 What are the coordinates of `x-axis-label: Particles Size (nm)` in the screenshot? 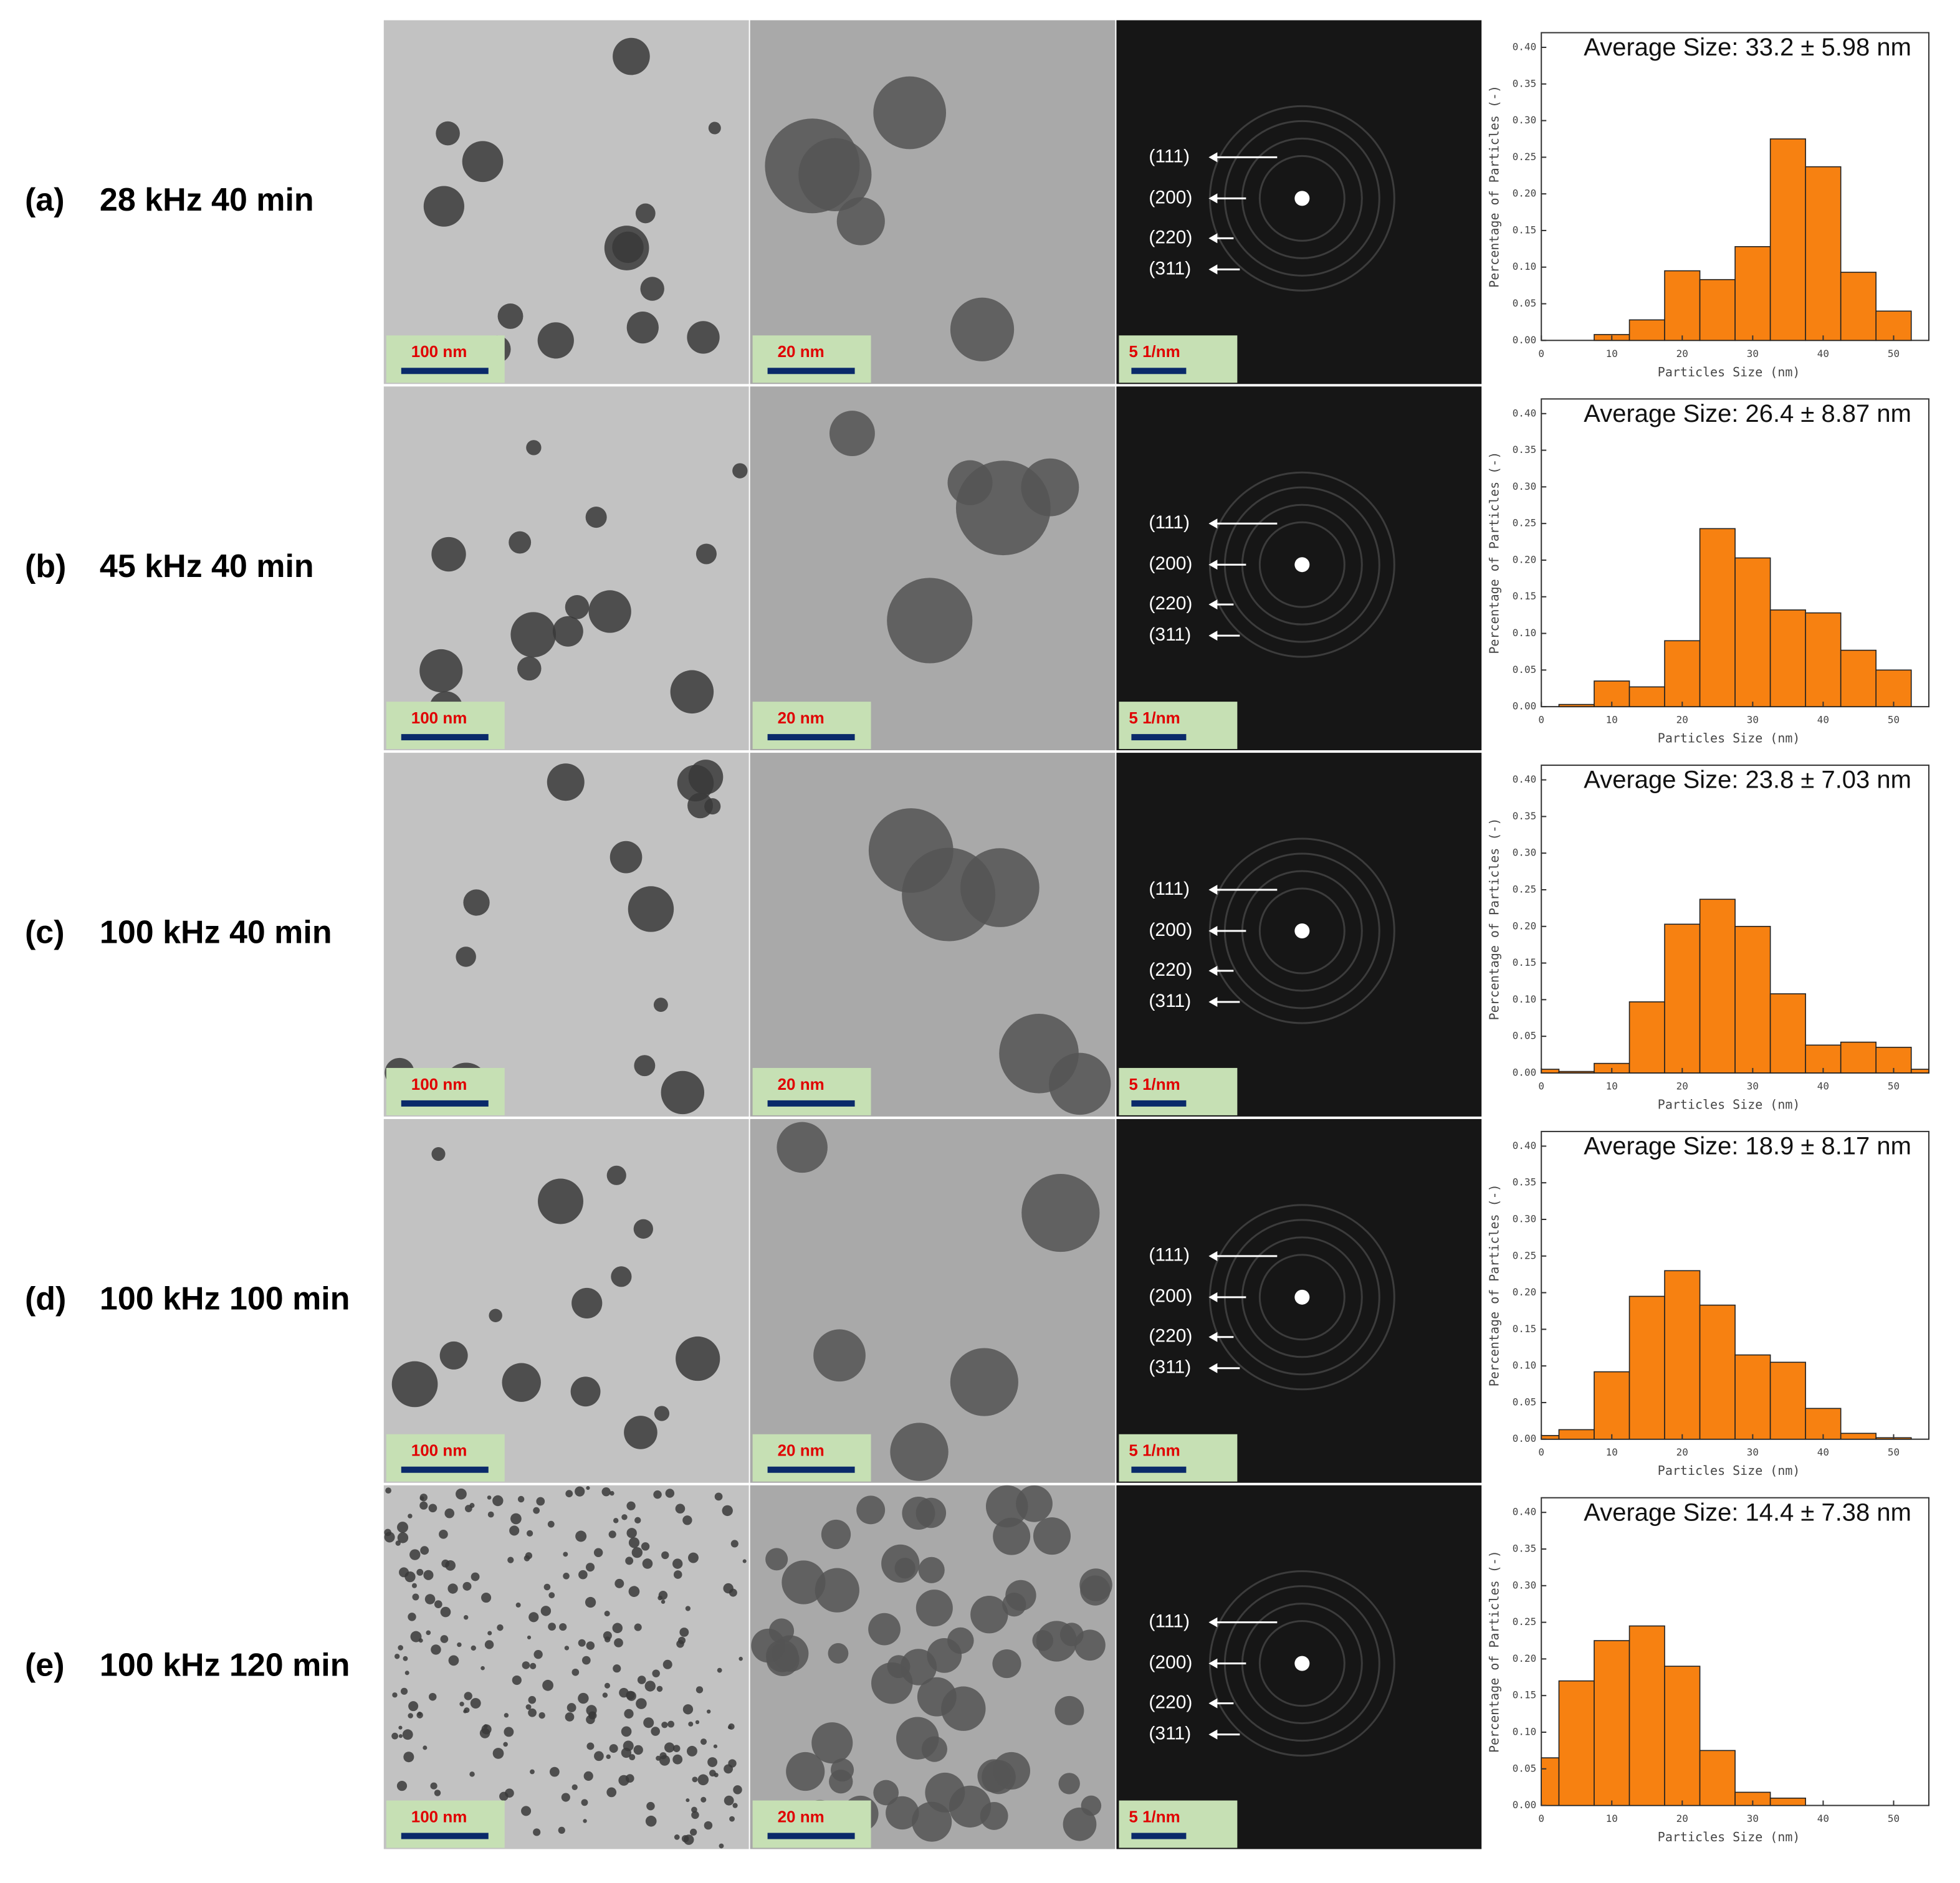 It's located at (1729, 1836).